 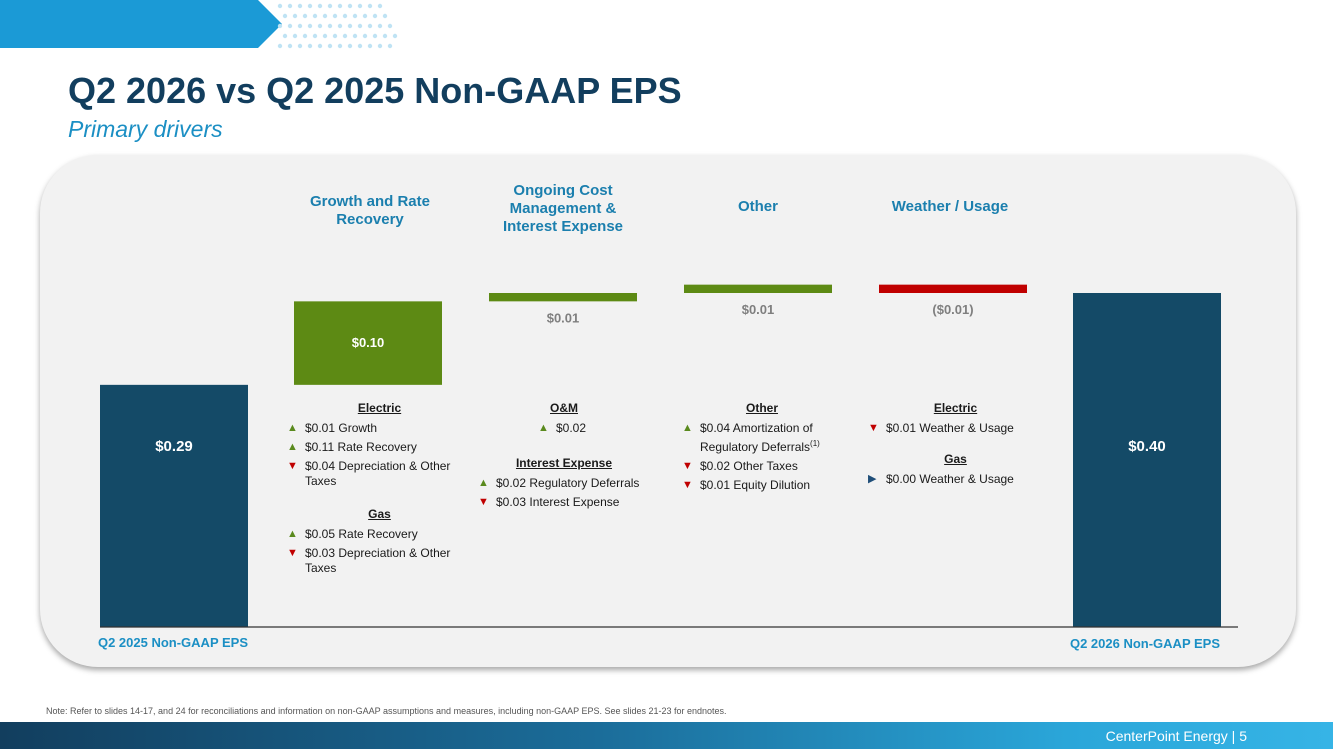 What do you see at coordinates (145, 129) in the screenshot?
I see `page-subtitle: Primary drivers` at bounding box center [145, 129].